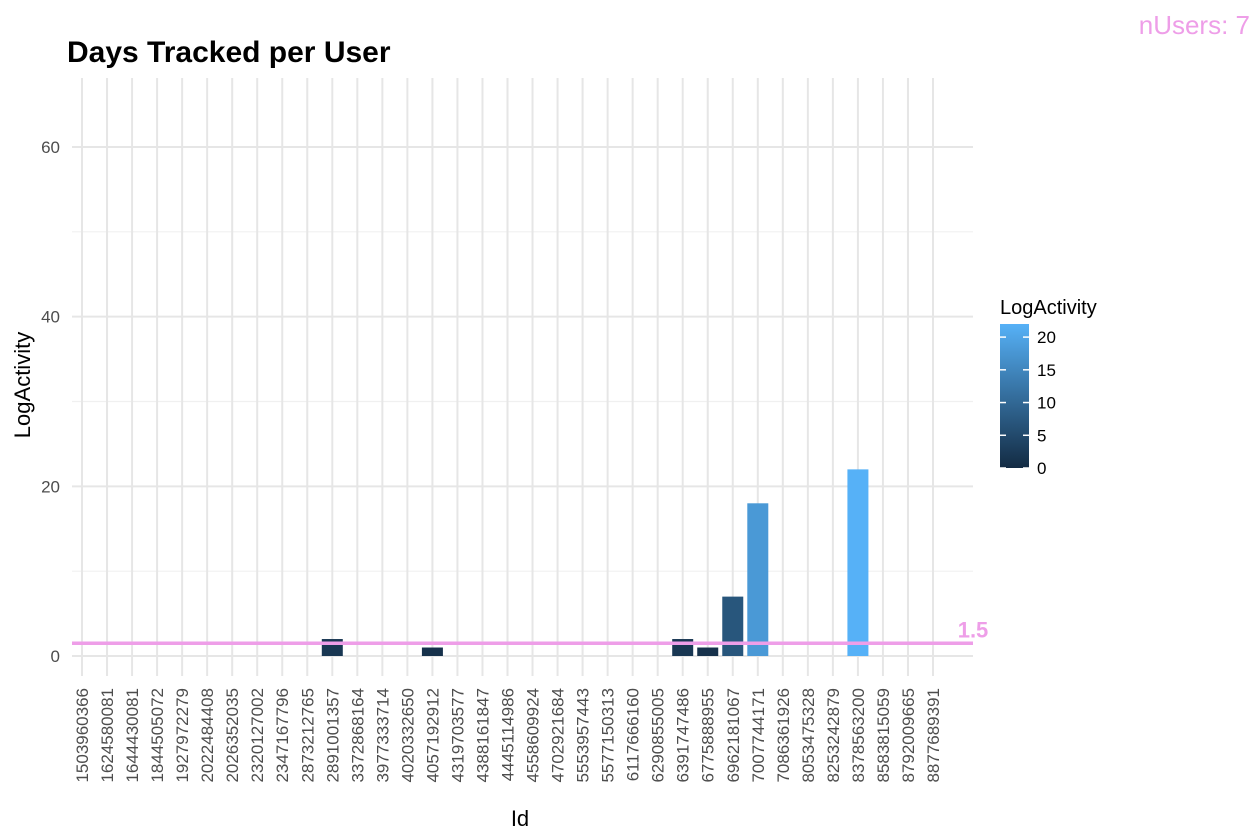 The image size is (1260, 840). Describe the element at coordinates (608, 735) in the screenshot. I see `x-tick-label: 5577150313` at that location.